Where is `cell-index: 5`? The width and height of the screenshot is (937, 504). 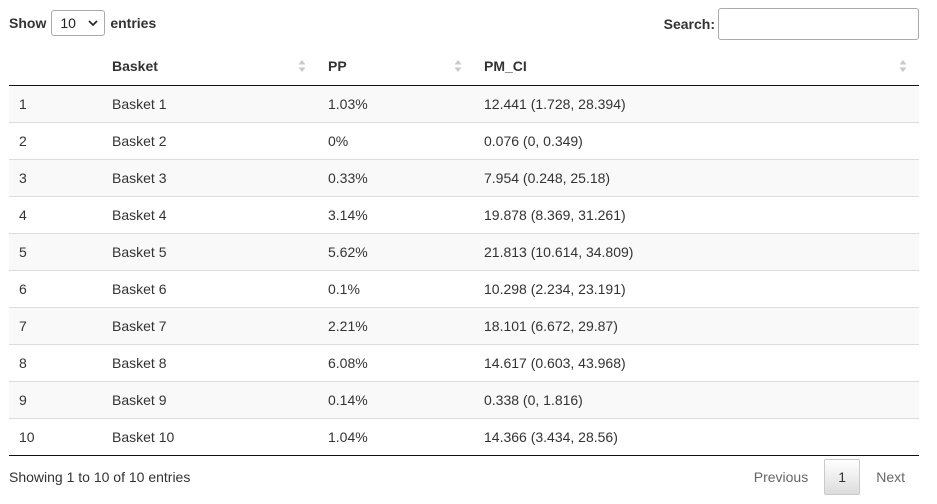 cell-index: 5 is located at coordinates (55, 252).